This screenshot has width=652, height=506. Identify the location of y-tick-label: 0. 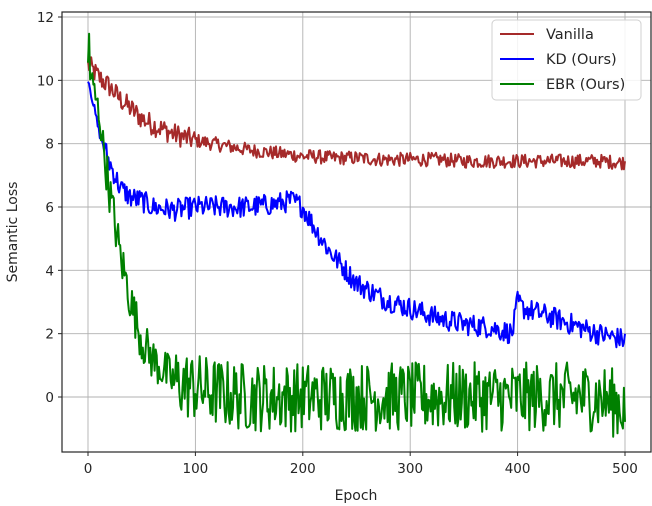
(49, 398).